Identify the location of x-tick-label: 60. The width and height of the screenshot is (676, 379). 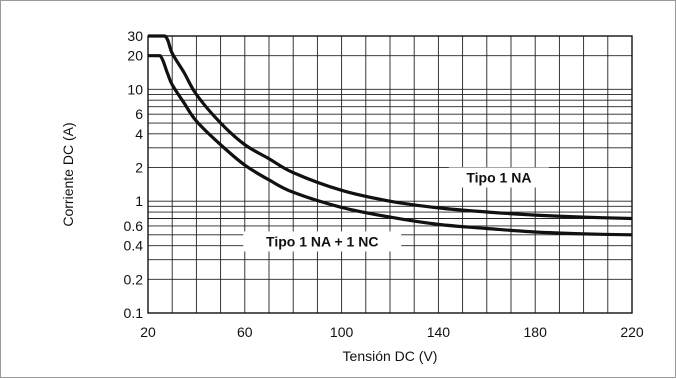
(245, 332).